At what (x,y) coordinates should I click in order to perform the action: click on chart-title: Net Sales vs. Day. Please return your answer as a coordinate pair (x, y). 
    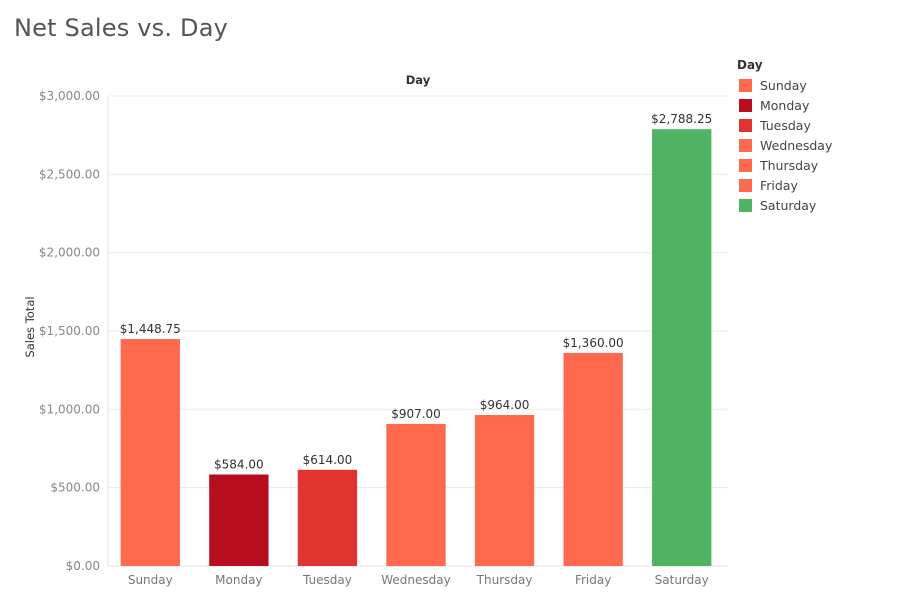
    Looking at the image, I should click on (121, 28).